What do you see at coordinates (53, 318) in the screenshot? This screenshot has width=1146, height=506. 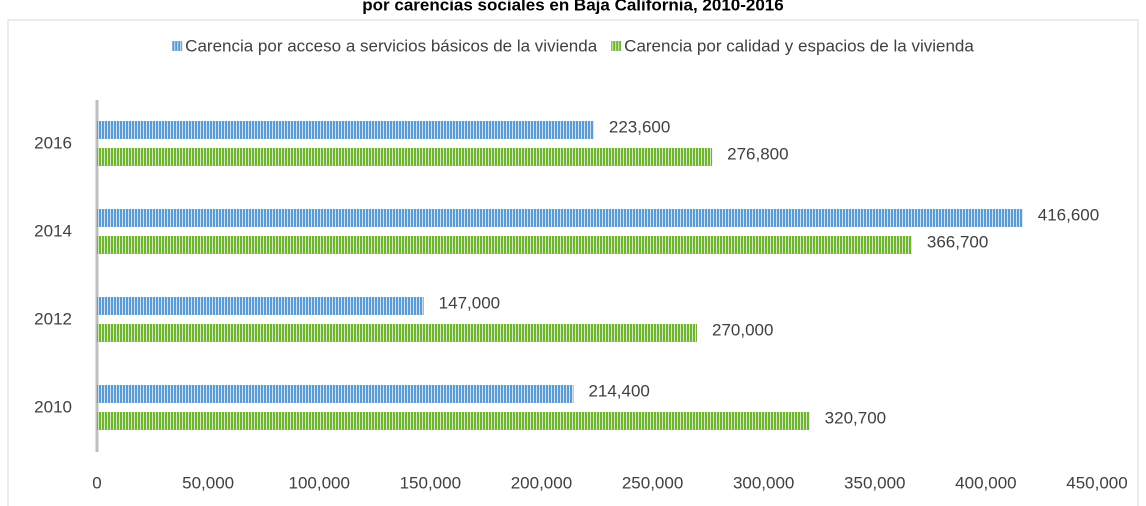 I see `y-tick-label: 2012` at bounding box center [53, 318].